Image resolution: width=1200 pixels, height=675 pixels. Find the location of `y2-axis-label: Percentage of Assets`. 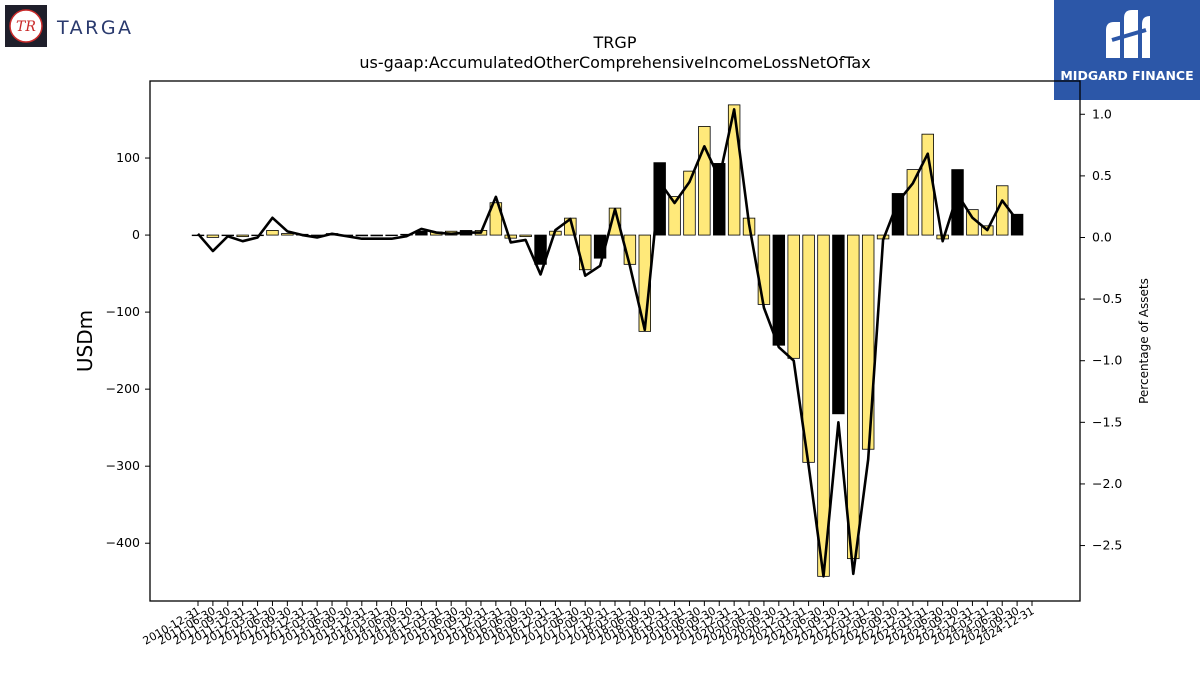

y2-axis-label: Percentage of Assets is located at coordinates (1144, 341).